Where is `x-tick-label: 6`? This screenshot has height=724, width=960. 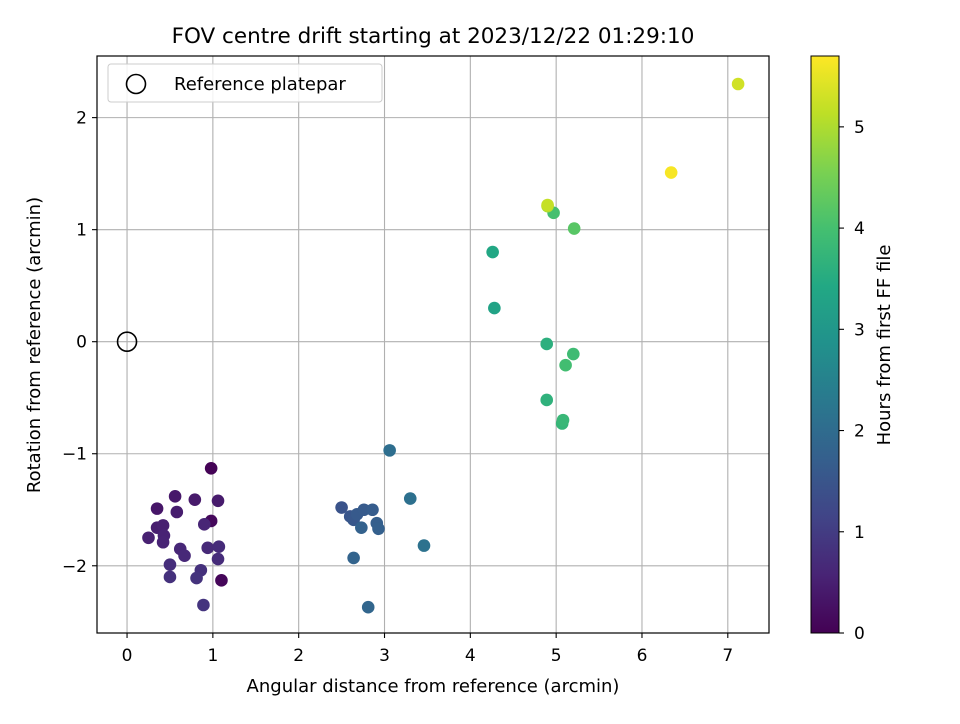
x-tick-label: 6 is located at coordinates (642, 656).